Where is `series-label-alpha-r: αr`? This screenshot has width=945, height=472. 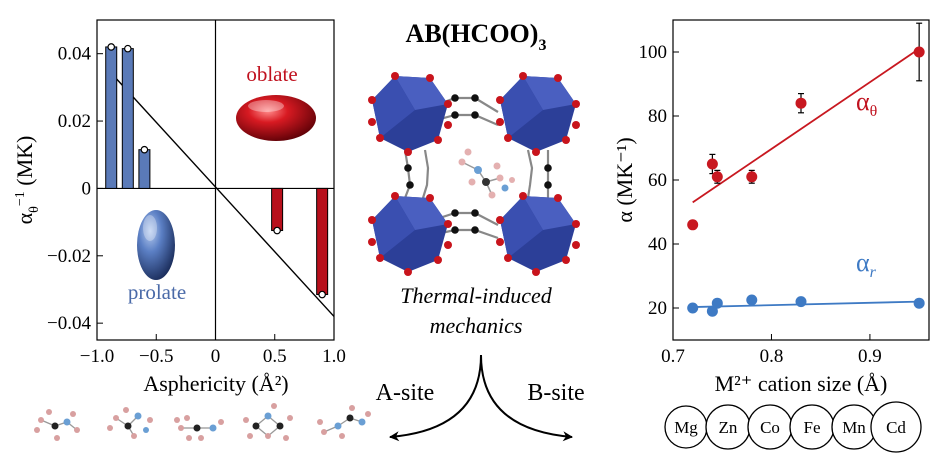 series-label-alpha-r: αr is located at coordinates (866, 264).